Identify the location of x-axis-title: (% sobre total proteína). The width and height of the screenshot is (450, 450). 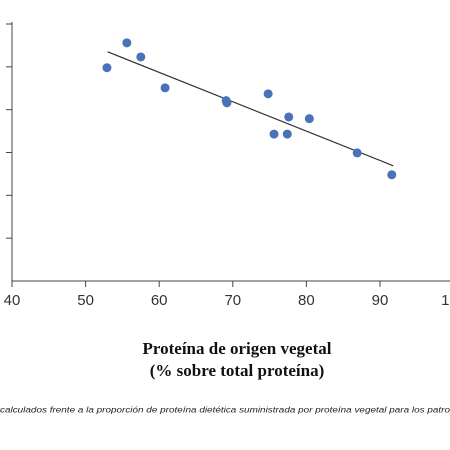
(237, 370).